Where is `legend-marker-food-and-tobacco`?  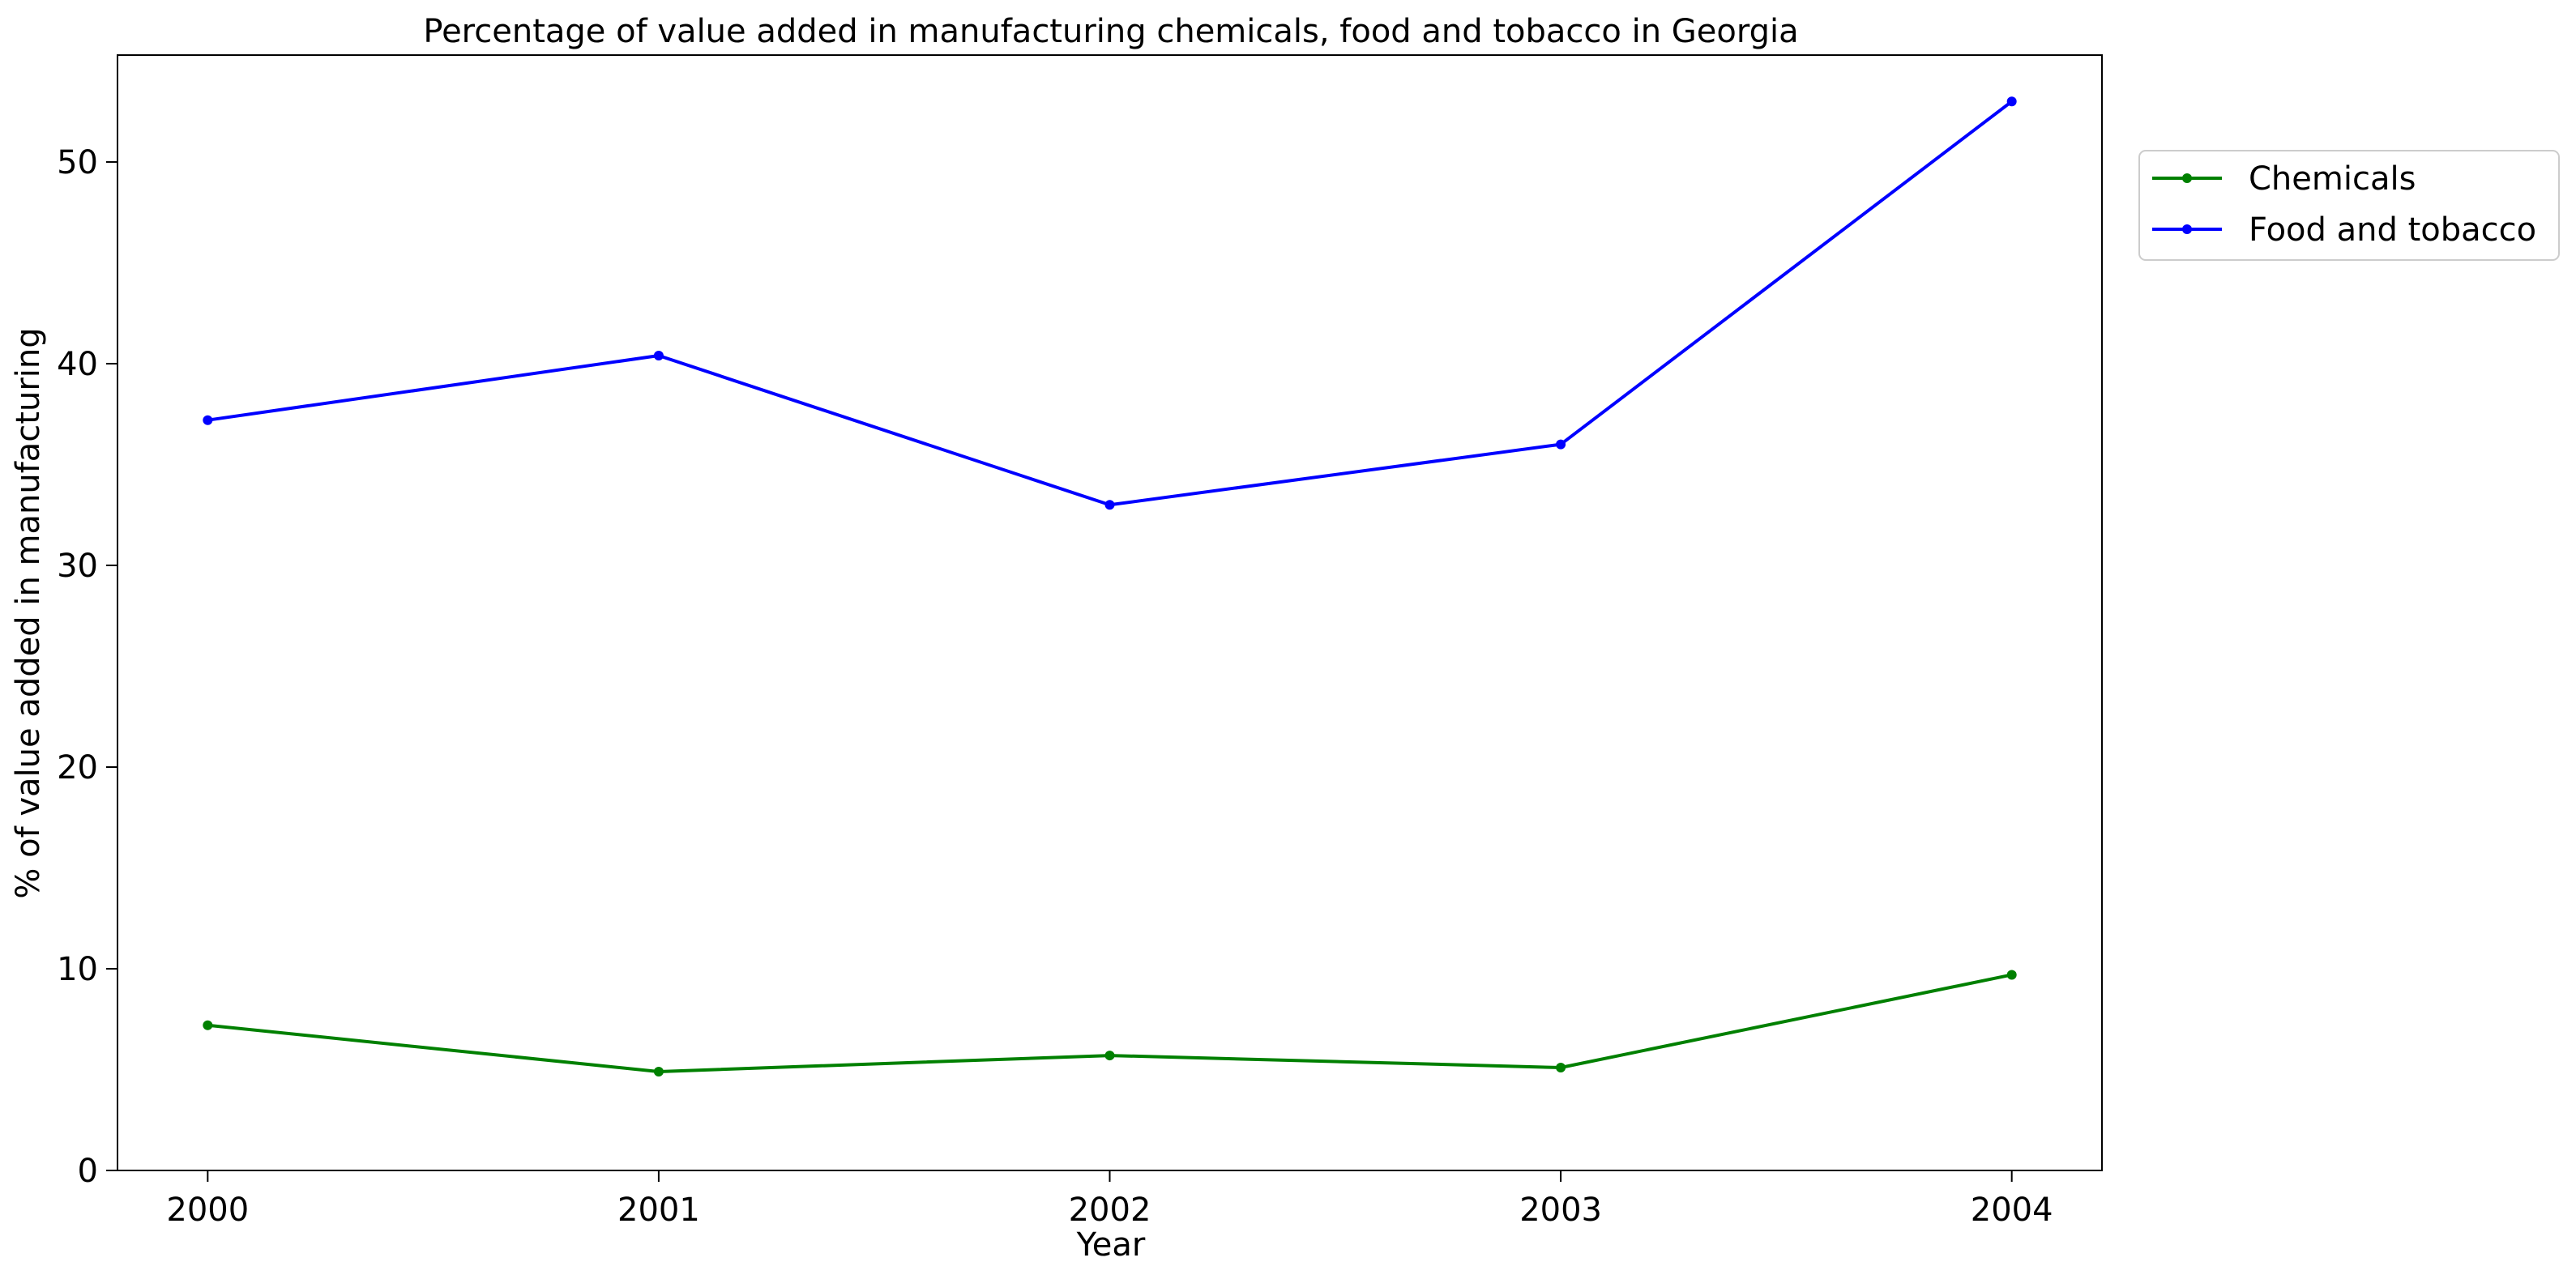 legend-marker-food-and-tobacco is located at coordinates (2187, 229).